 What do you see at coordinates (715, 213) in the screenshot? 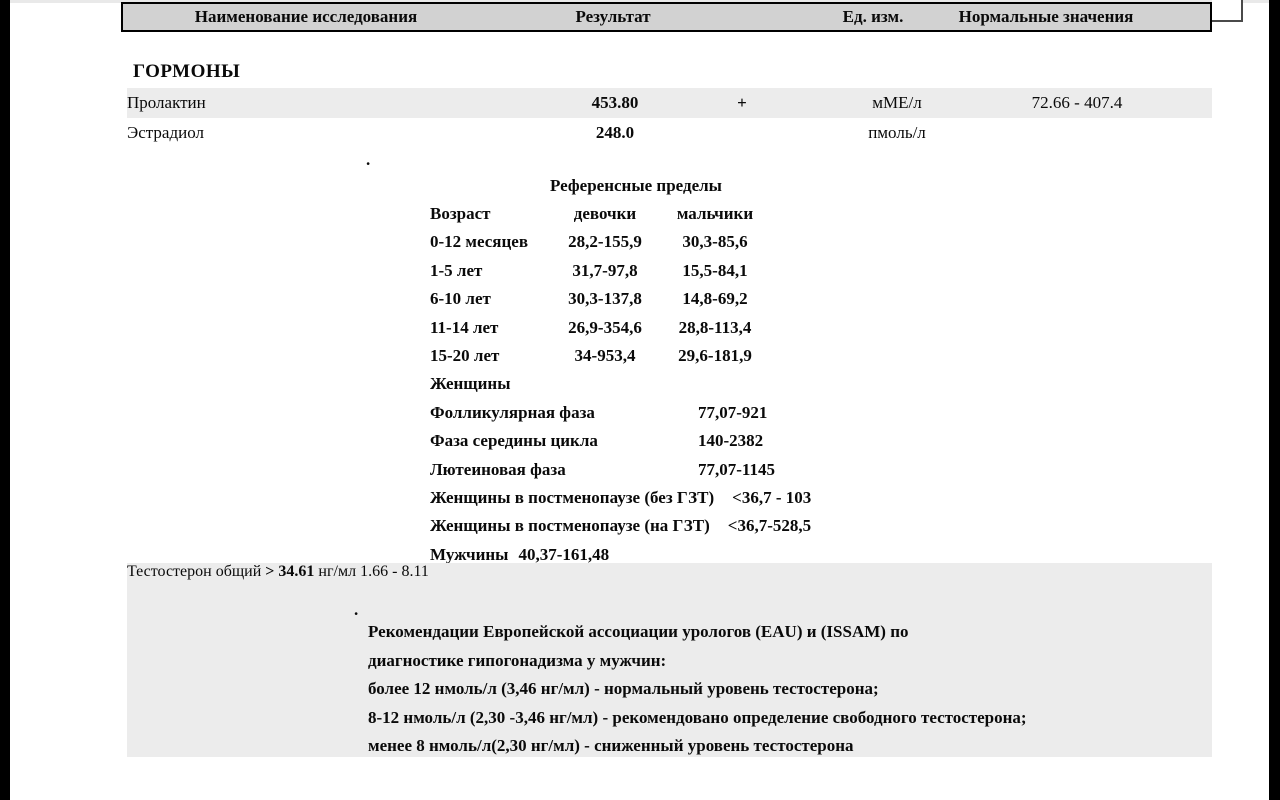
I see `col-boys: мальчики` at bounding box center [715, 213].